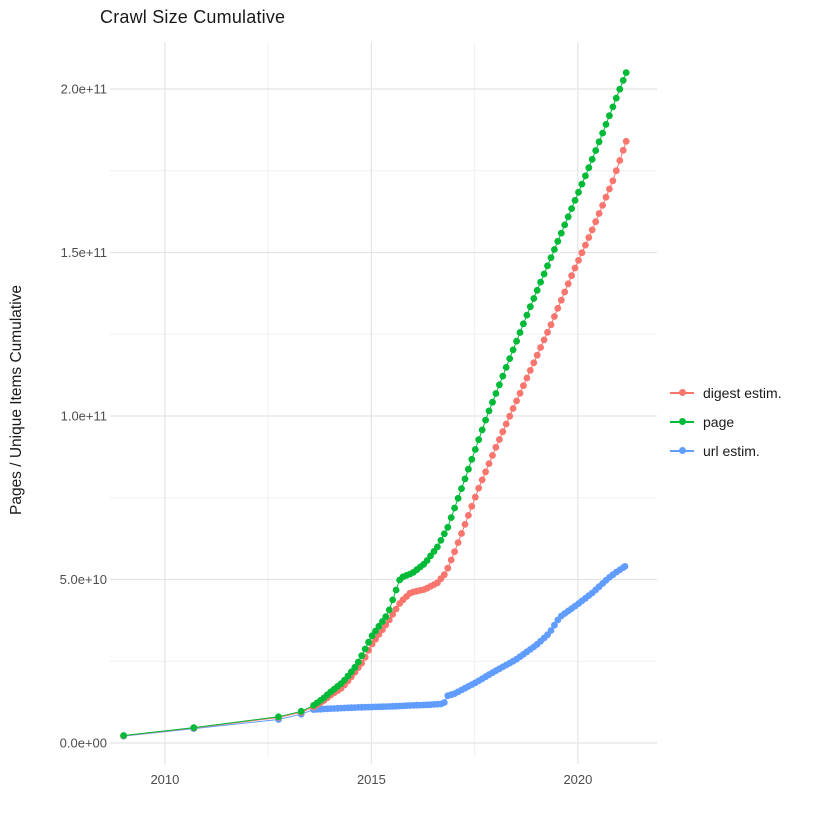  What do you see at coordinates (577, 779) in the screenshot?
I see `x-tick-label: 2020` at bounding box center [577, 779].